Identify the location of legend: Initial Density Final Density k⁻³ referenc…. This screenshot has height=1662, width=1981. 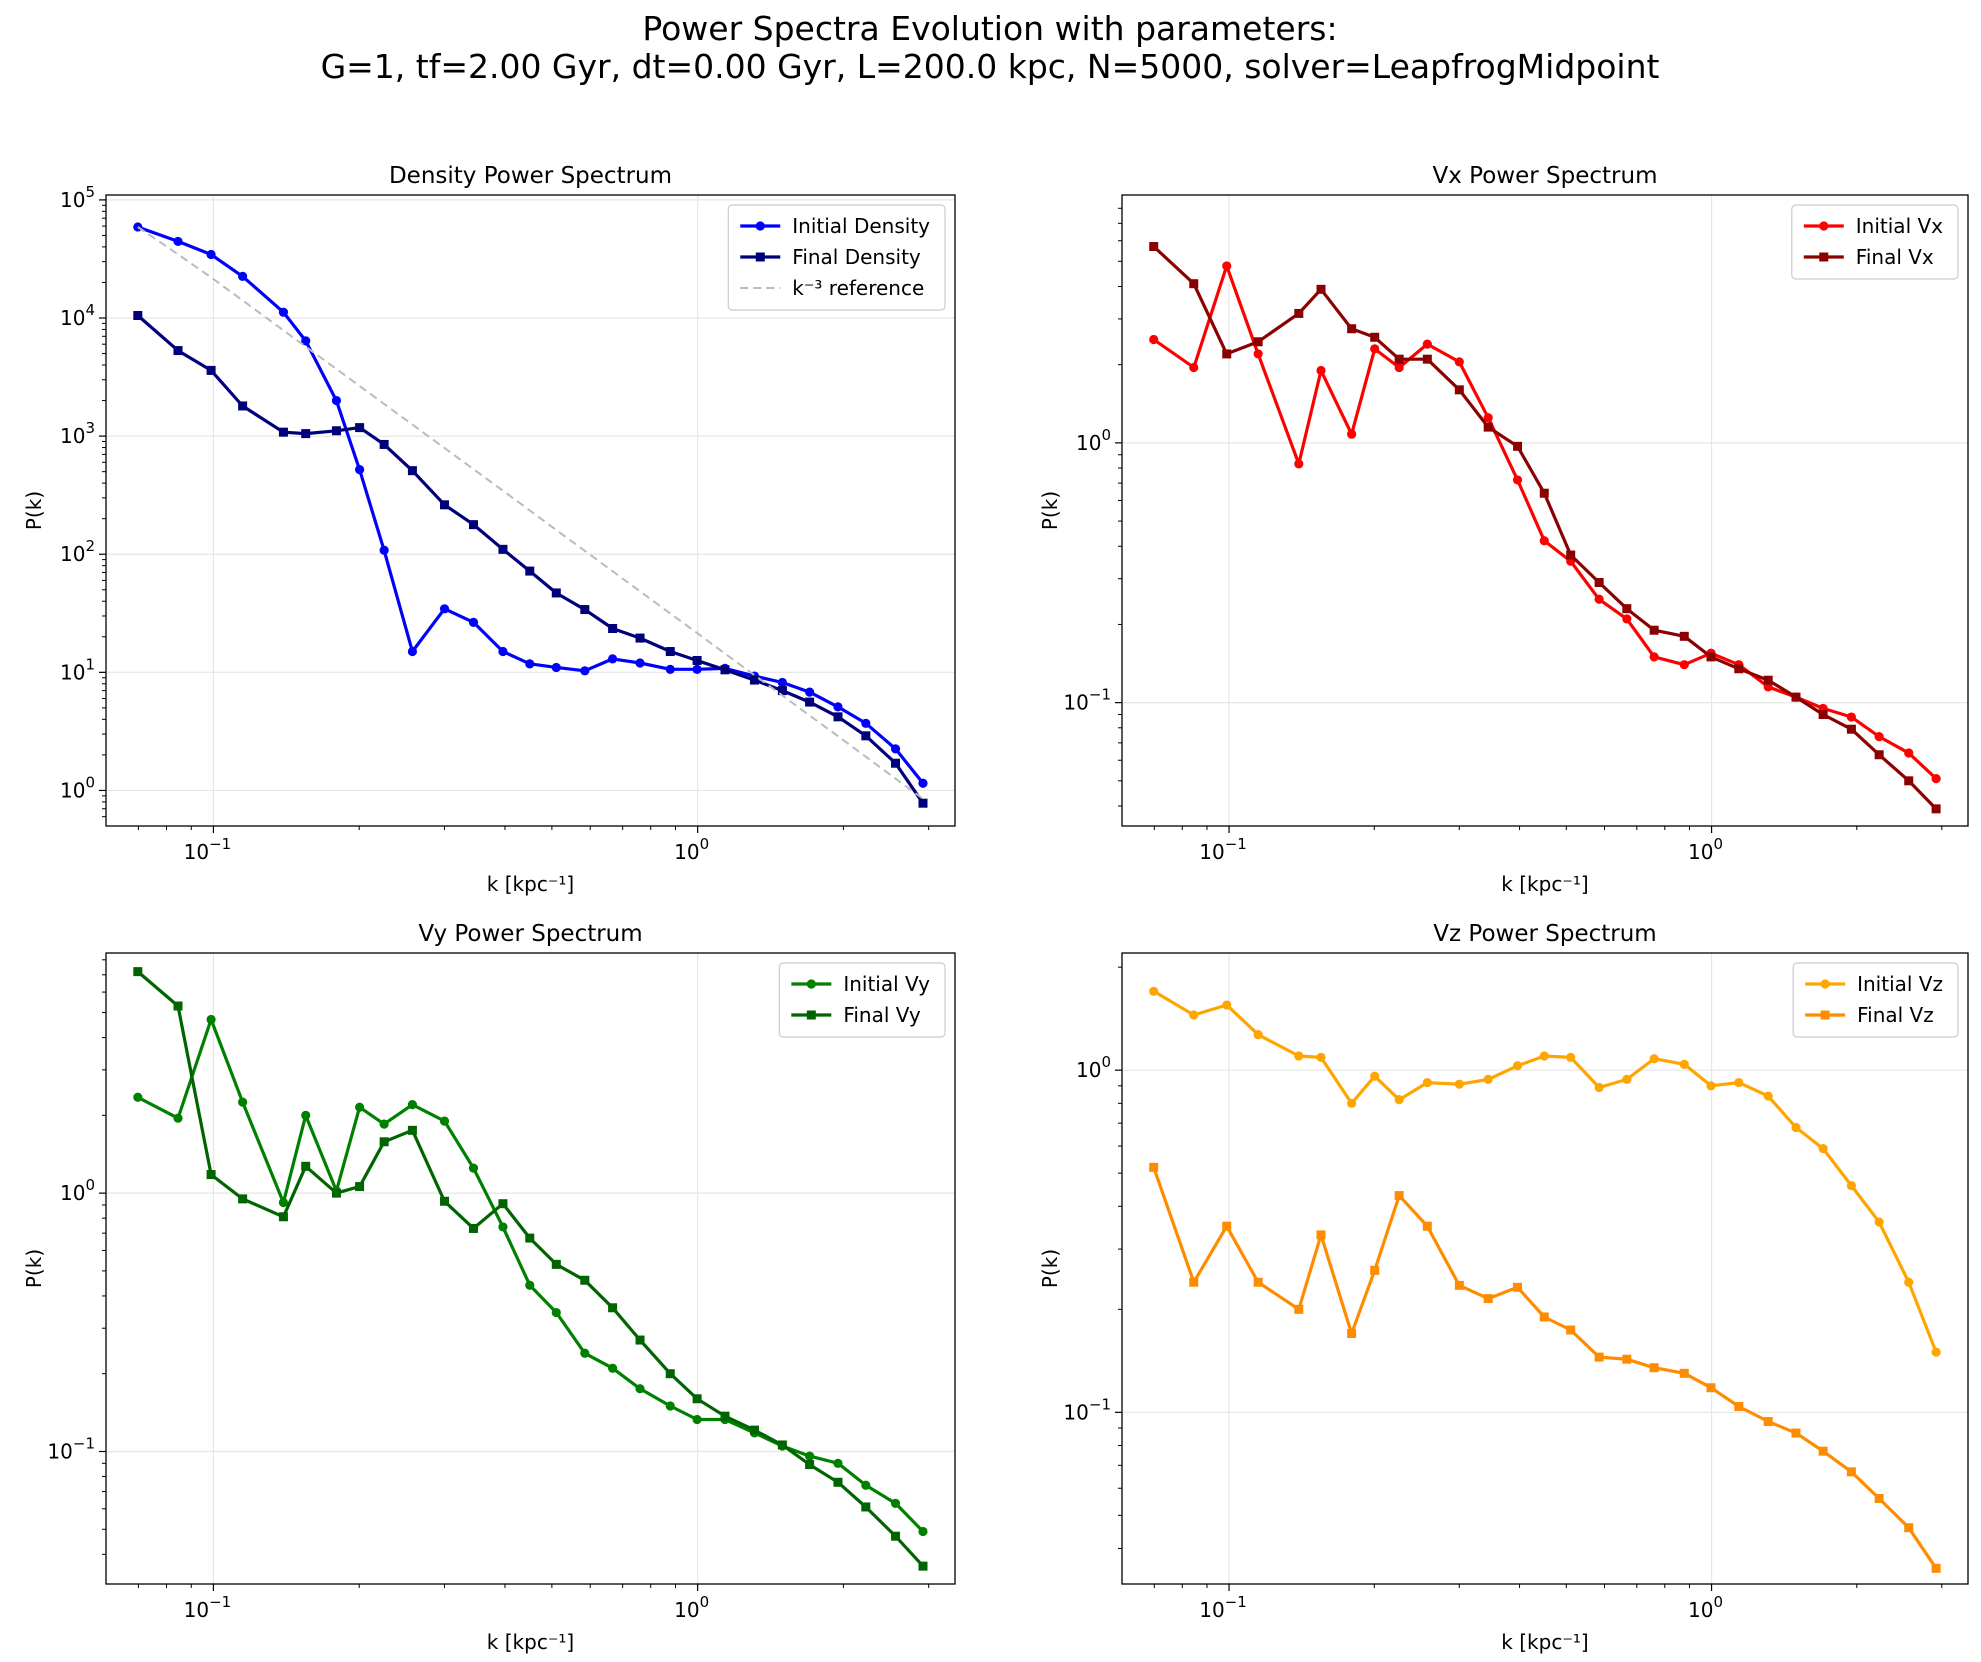
(836, 257).